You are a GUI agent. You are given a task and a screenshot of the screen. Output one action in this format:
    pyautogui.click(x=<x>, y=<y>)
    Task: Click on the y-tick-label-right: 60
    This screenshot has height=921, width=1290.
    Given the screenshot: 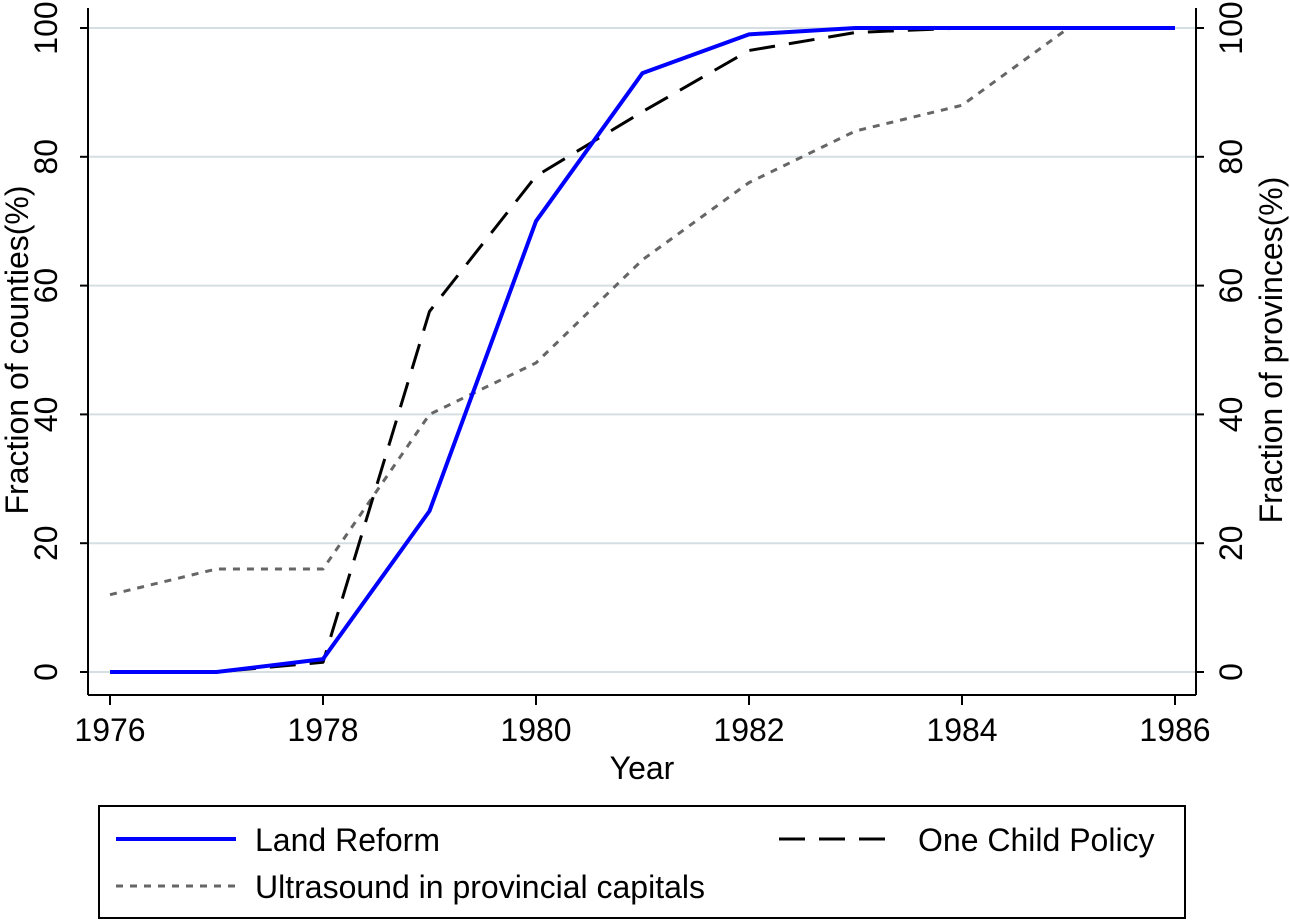 What is the action you would take?
    pyautogui.click(x=1231, y=286)
    